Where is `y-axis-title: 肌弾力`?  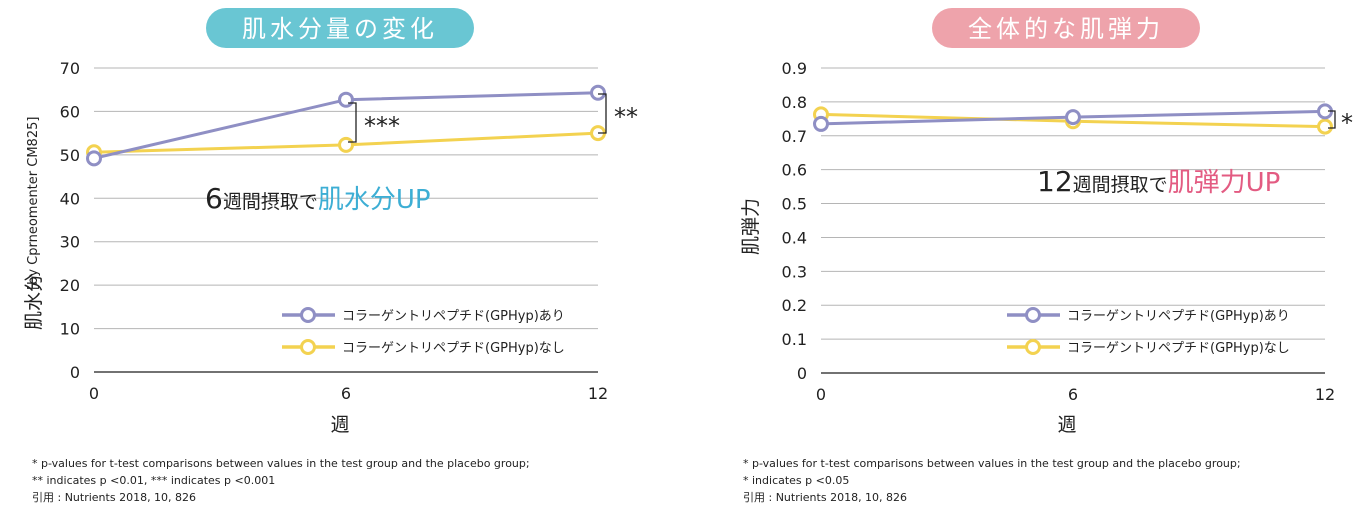
y-axis-title: 肌弾力 is located at coordinates (751, 226).